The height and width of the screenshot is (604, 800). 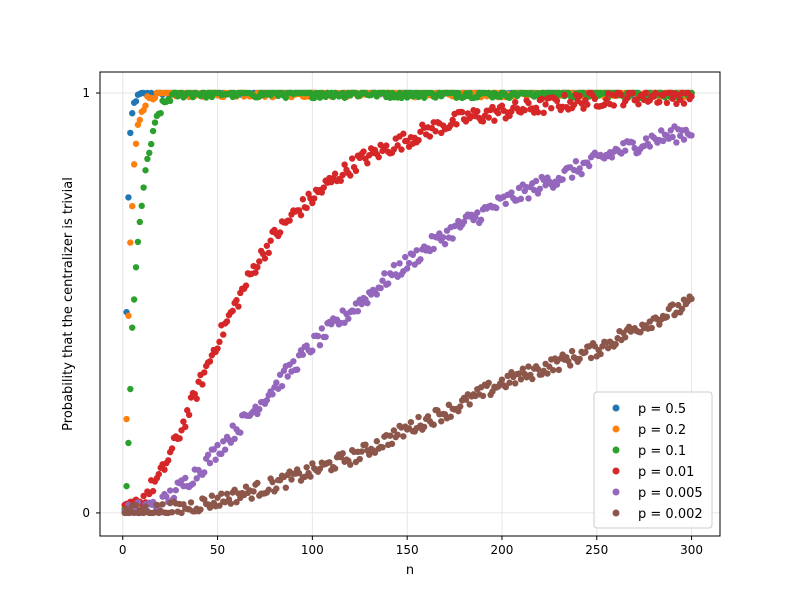 I want to click on y-tick-label: 0, so click(x=86, y=513).